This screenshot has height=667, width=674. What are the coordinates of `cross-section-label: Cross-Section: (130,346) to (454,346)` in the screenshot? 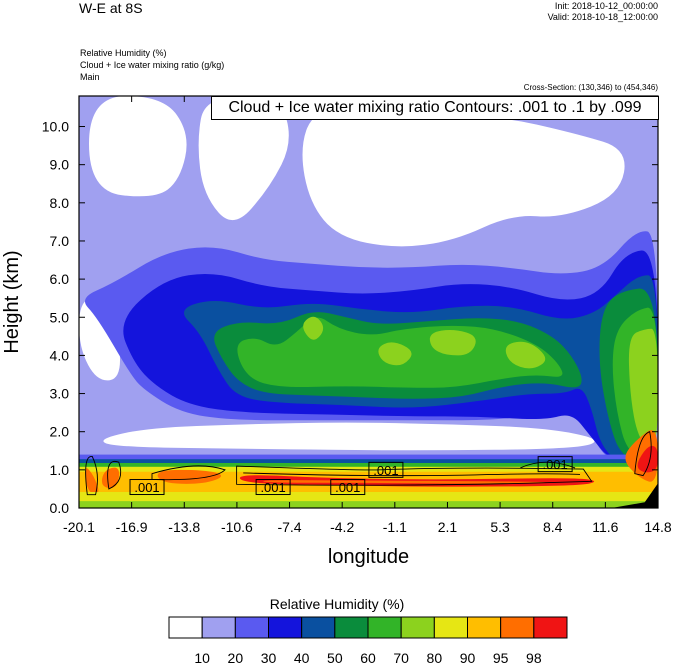 It's located at (590, 87).